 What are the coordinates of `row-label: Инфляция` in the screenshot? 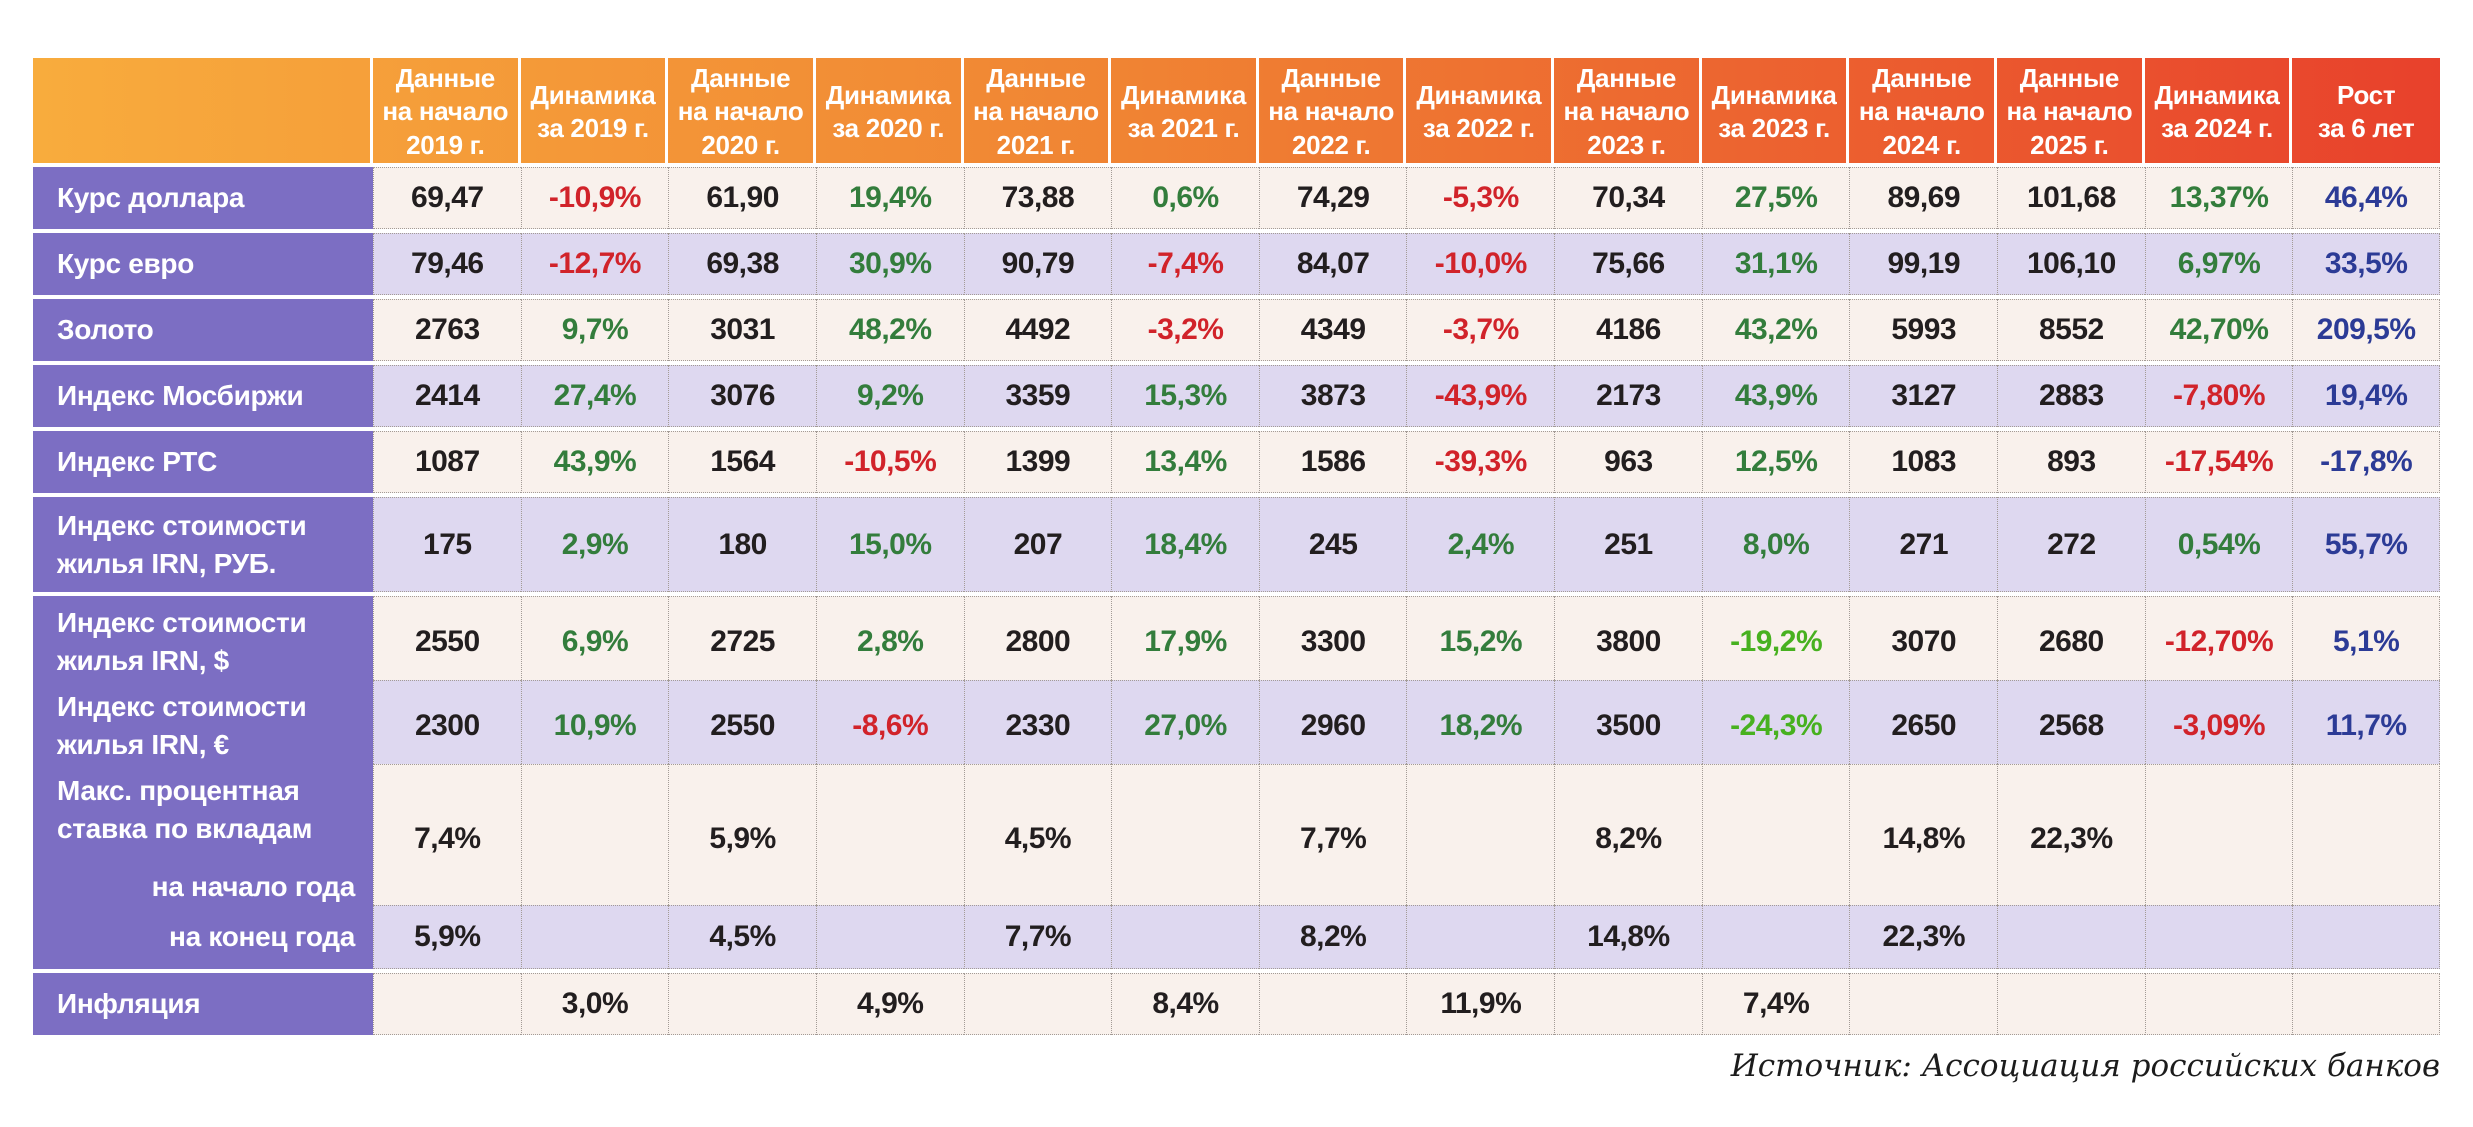 It's located at (203, 1004).